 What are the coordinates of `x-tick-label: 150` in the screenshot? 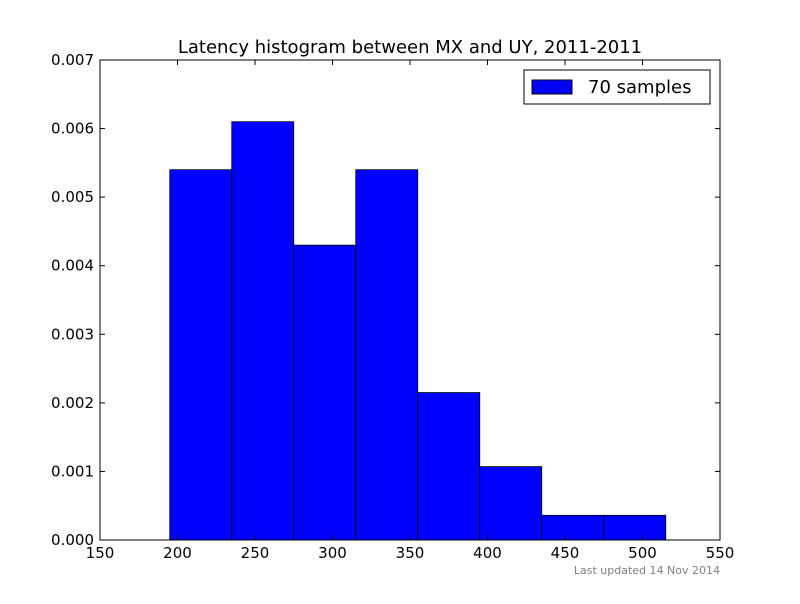 It's located at (100, 553).